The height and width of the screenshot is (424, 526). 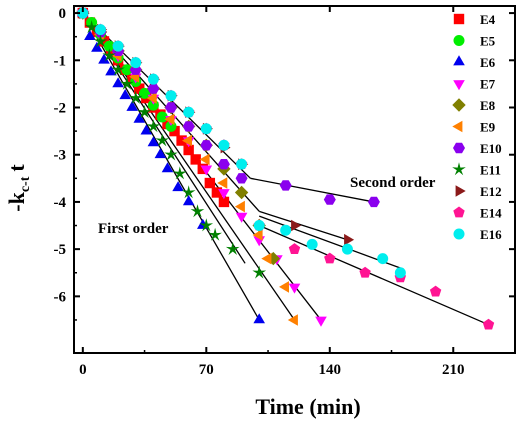 What do you see at coordinates (488, 62) in the screenshot?
I see `legend-label: E6` at bounding box center [488, 62].